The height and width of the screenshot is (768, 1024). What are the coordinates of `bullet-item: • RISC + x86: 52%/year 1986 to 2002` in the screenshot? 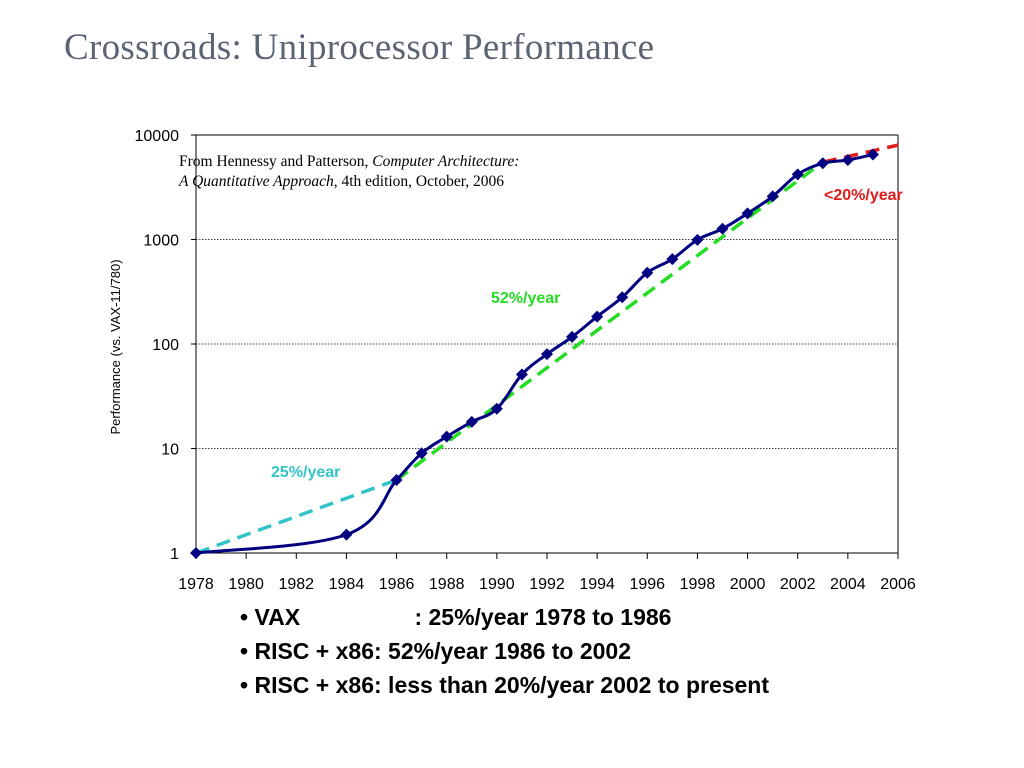 It's located at (504, 651).